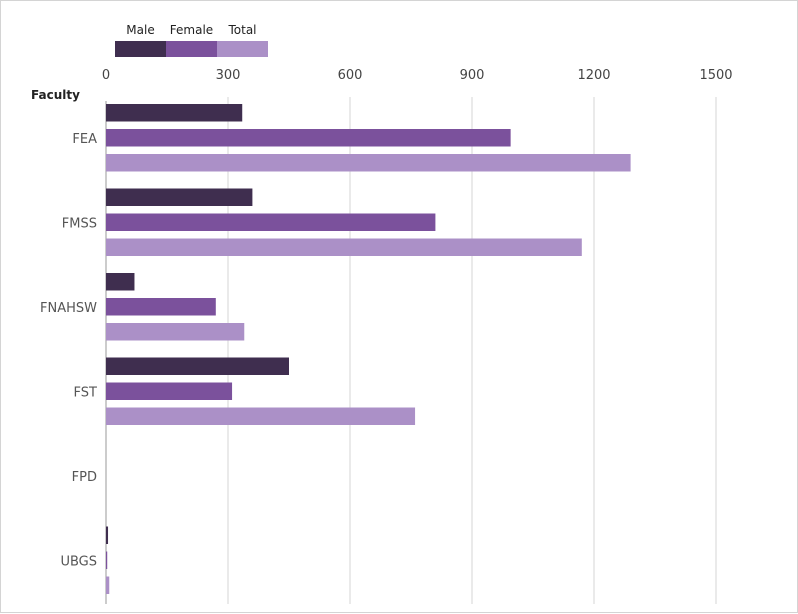  What do you see at coordinates (79, 223) in the screenshot?
I see `category-label: FMSS` at bounding box center [79, 223].